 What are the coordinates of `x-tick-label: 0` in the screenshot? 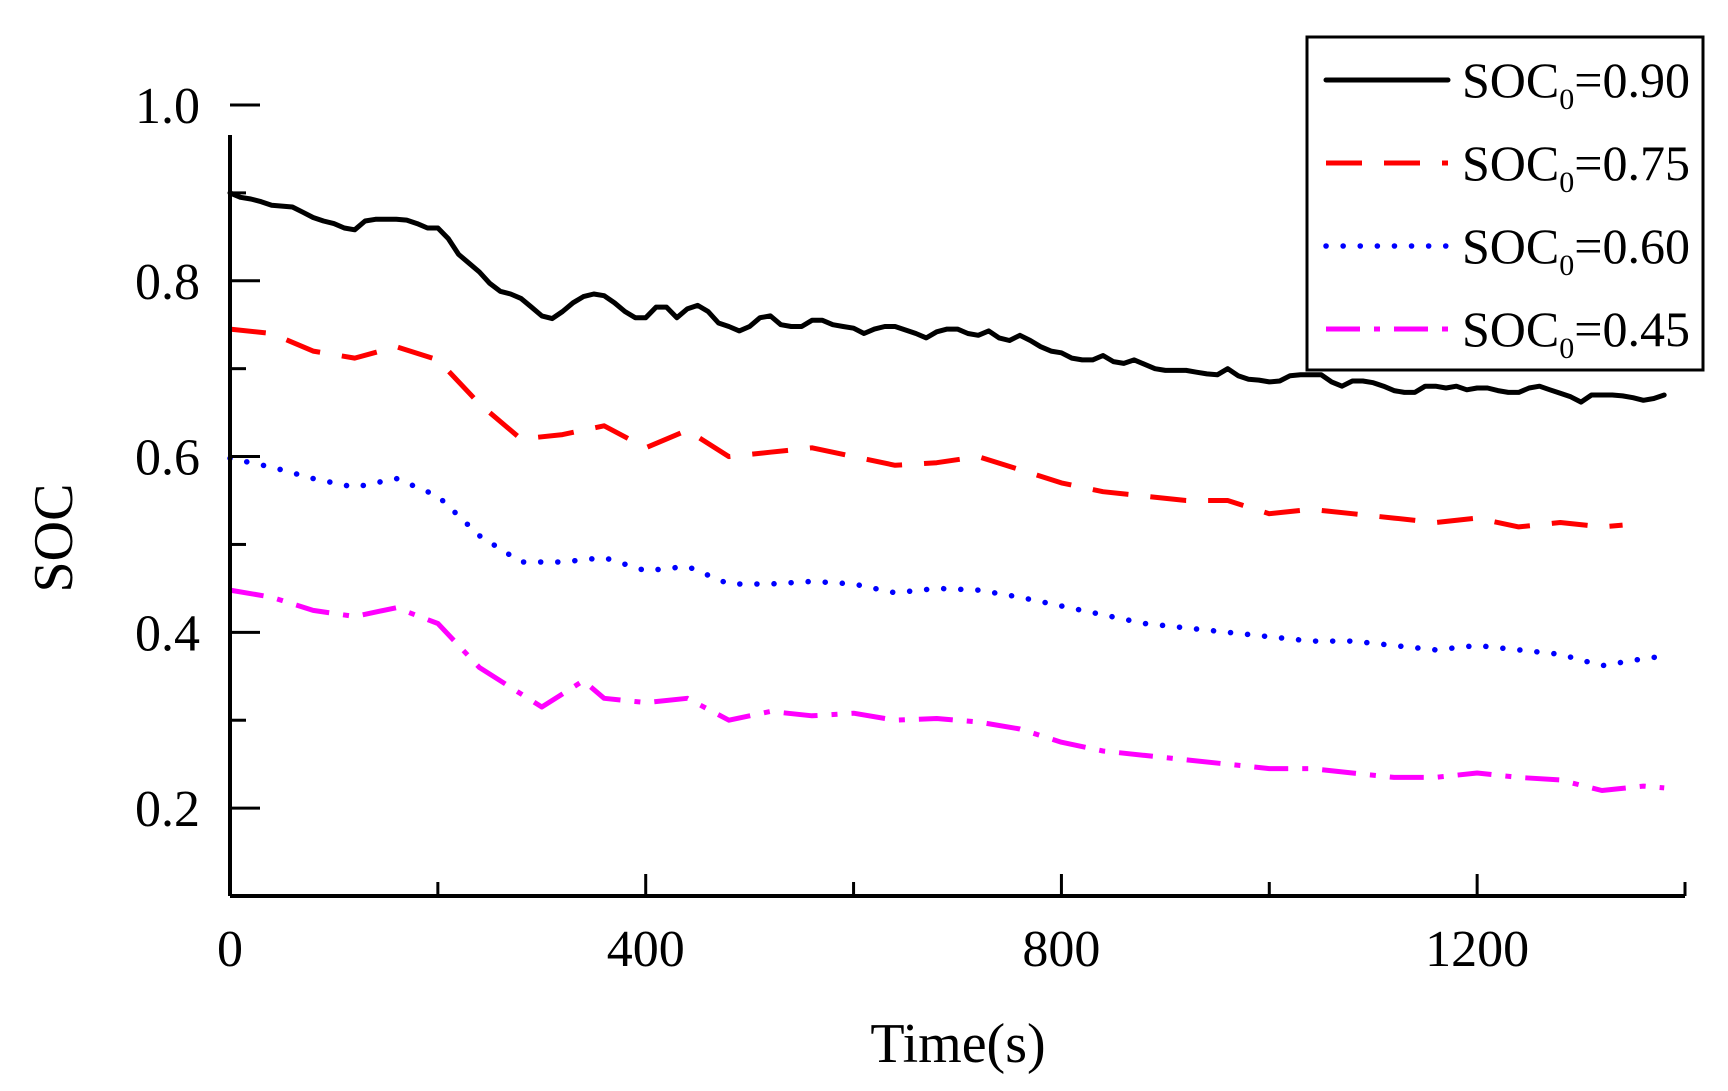 It's located at (230, 949).